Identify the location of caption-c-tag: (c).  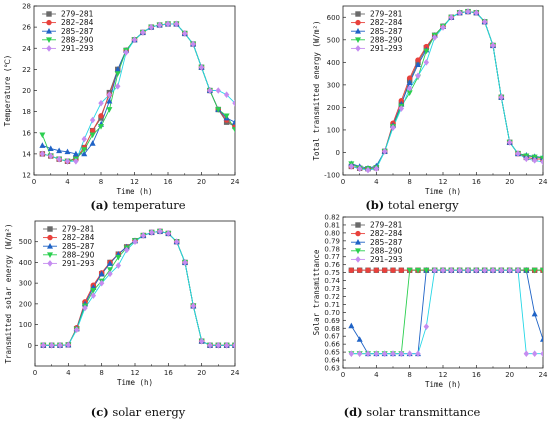
(100, 412).